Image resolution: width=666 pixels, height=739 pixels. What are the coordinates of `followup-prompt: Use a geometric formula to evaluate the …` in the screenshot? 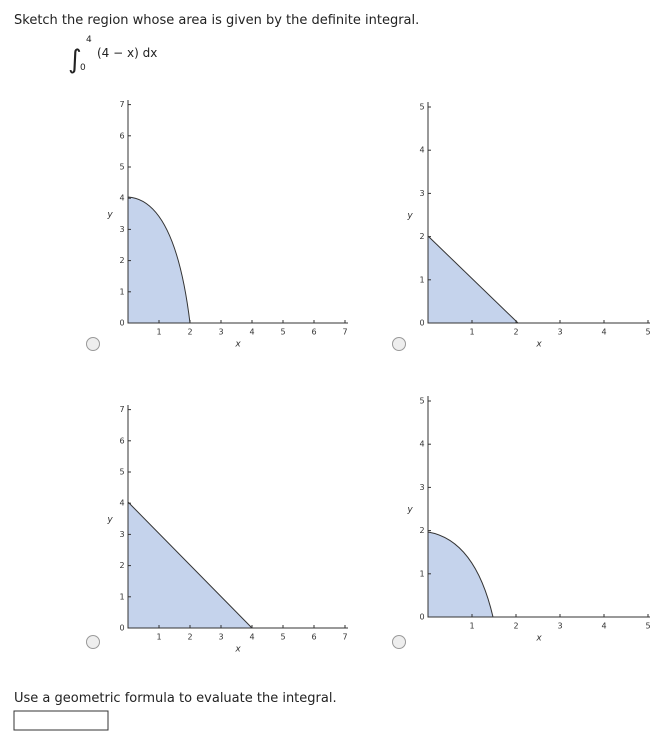 It's located at (175, 698).